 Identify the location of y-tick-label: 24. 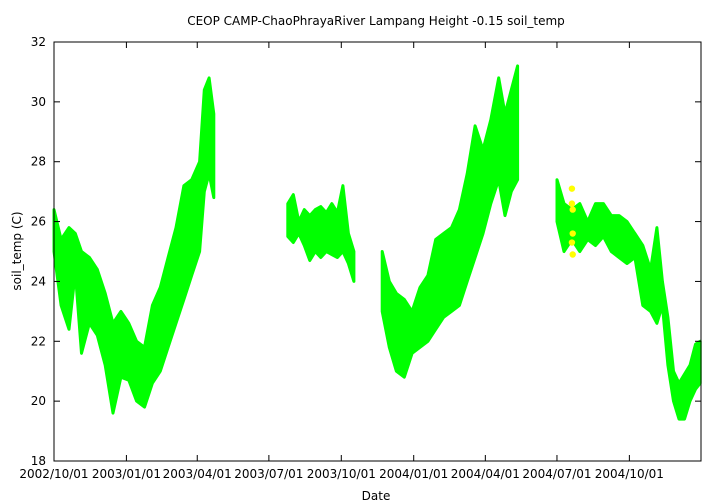
(38, 281).